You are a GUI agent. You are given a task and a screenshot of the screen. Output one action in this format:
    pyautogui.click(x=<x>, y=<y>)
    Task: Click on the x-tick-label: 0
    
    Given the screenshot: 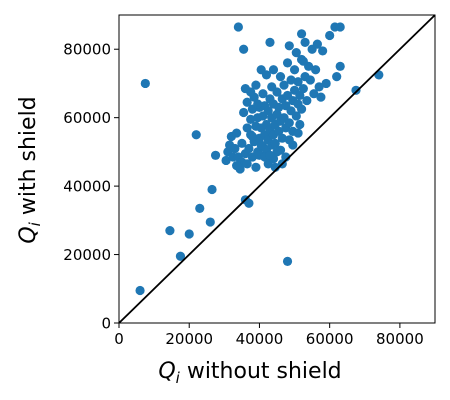 What is the action you would take?
    pyautogui.click(x=119, y=339)
    